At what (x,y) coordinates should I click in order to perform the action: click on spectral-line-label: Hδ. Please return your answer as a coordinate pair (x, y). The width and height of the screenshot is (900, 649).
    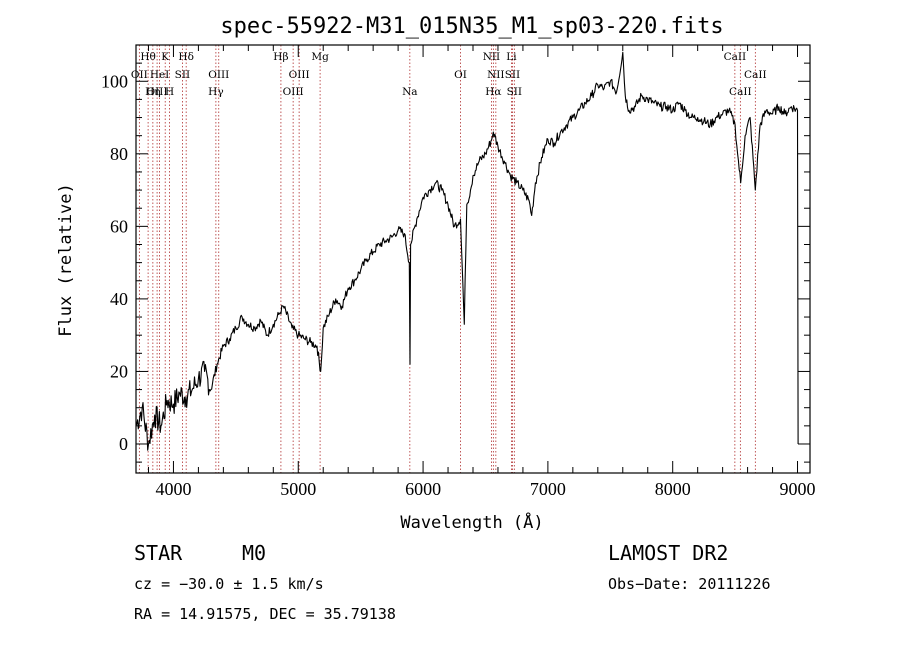
    Looking at the image, I should click on (185, 57).